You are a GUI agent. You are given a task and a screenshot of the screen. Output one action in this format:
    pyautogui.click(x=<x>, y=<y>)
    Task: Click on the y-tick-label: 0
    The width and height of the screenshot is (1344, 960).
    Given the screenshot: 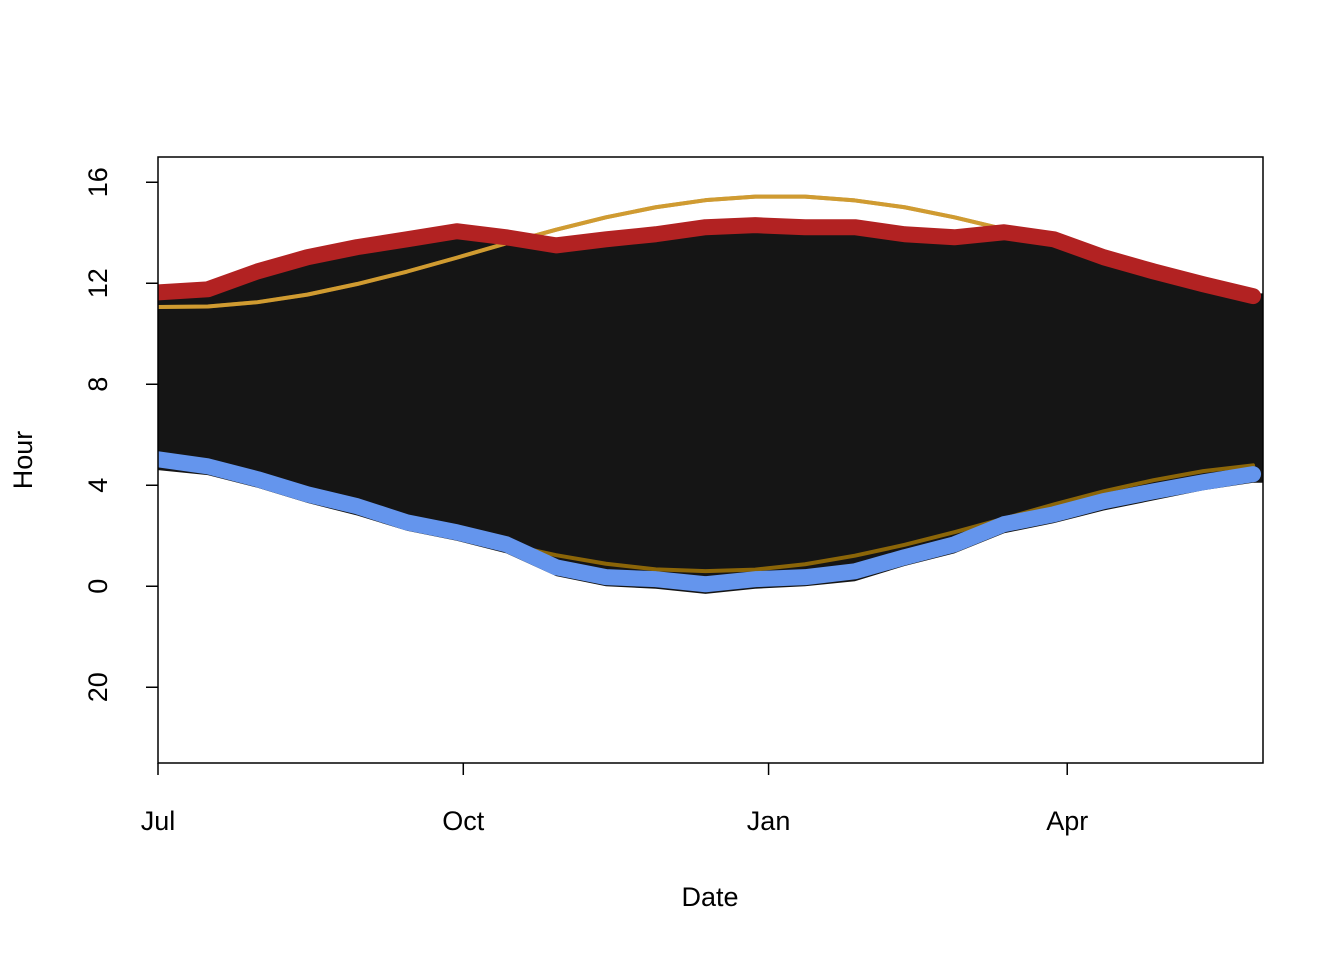 What is the action you would take?
    pyautogui.click(x=98, y=586)
    